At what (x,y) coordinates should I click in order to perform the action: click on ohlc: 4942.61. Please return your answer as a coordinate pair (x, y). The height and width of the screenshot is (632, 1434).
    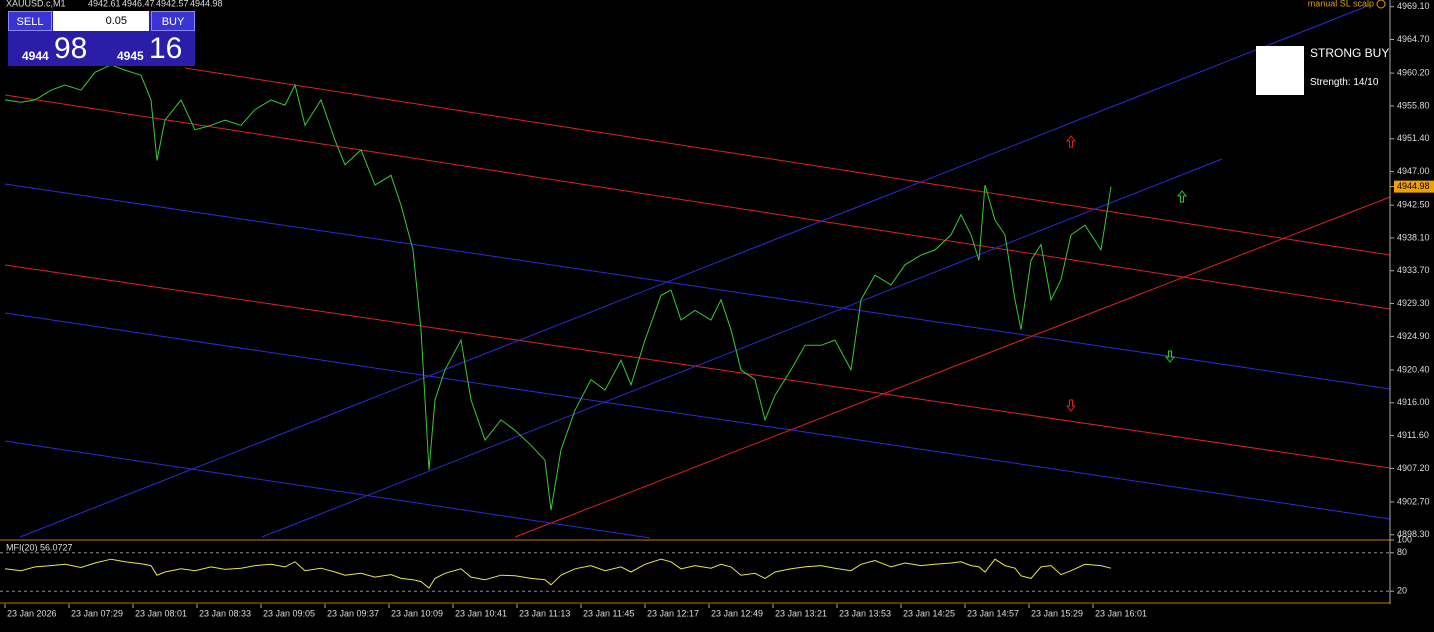
    Looking at the image, I should click on (104, 4).